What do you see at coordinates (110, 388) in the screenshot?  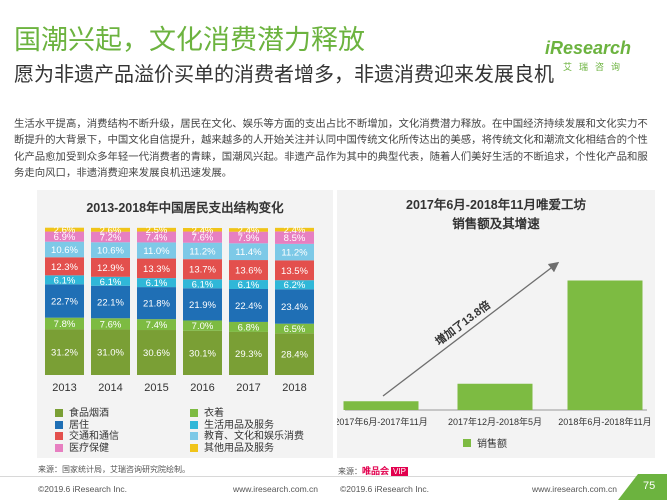 I see `x-tick-label: 2014` at bounding box center [110, 388].